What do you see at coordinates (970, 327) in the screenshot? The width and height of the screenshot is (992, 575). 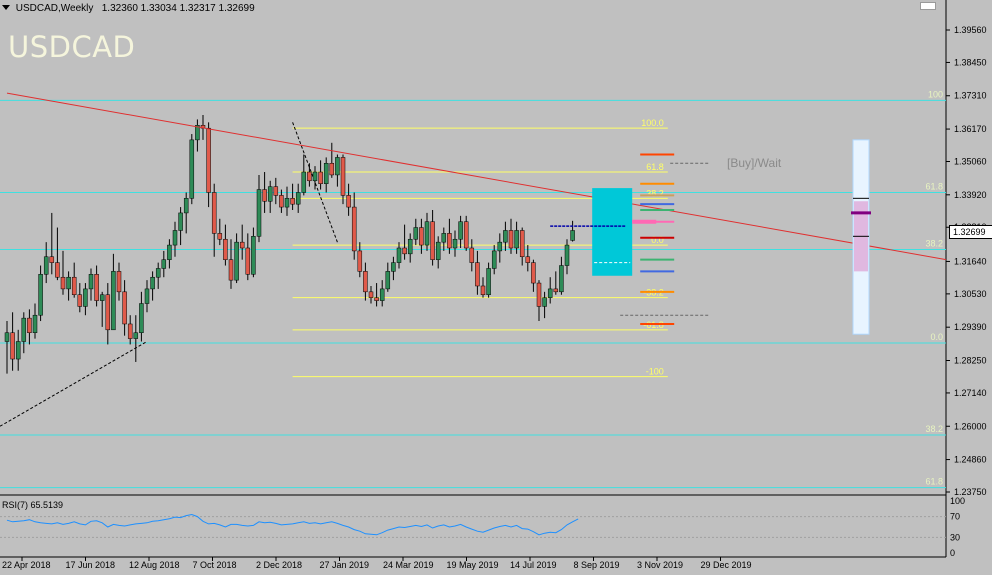 I see `price-tick-label: 1.29390` at bounding box center [970, 327].